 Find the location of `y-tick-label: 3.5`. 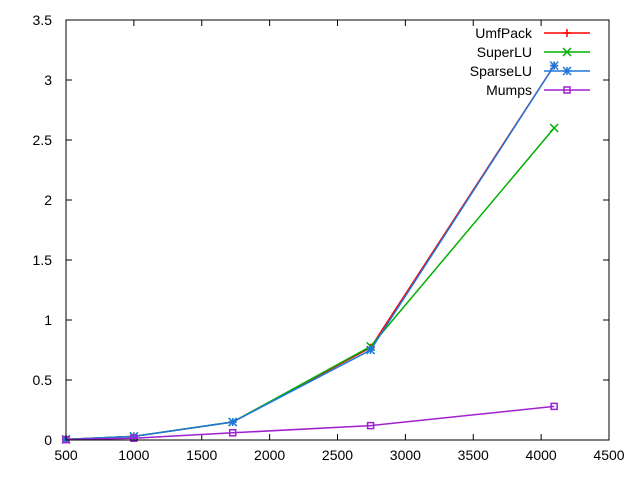

y-tick-label: 3.5 is located at coordinates (43, 20).